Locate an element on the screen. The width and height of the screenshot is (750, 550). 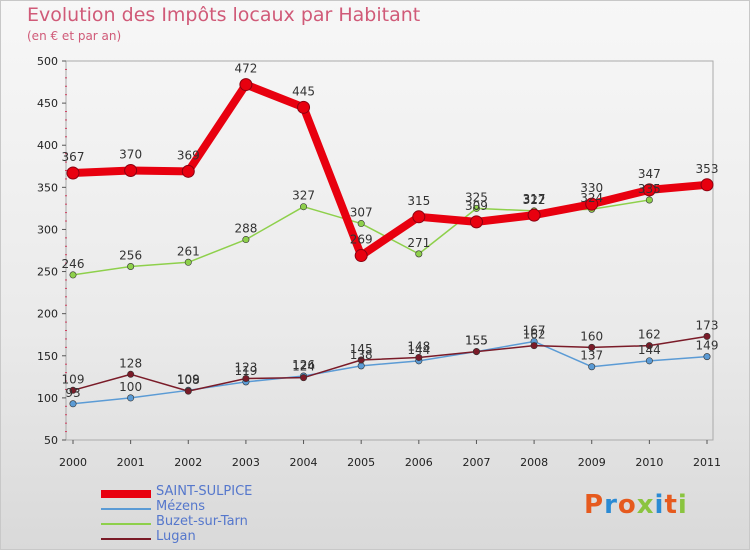
legend-label: SAINT-SULPICE is located at coordinates (204, 491).